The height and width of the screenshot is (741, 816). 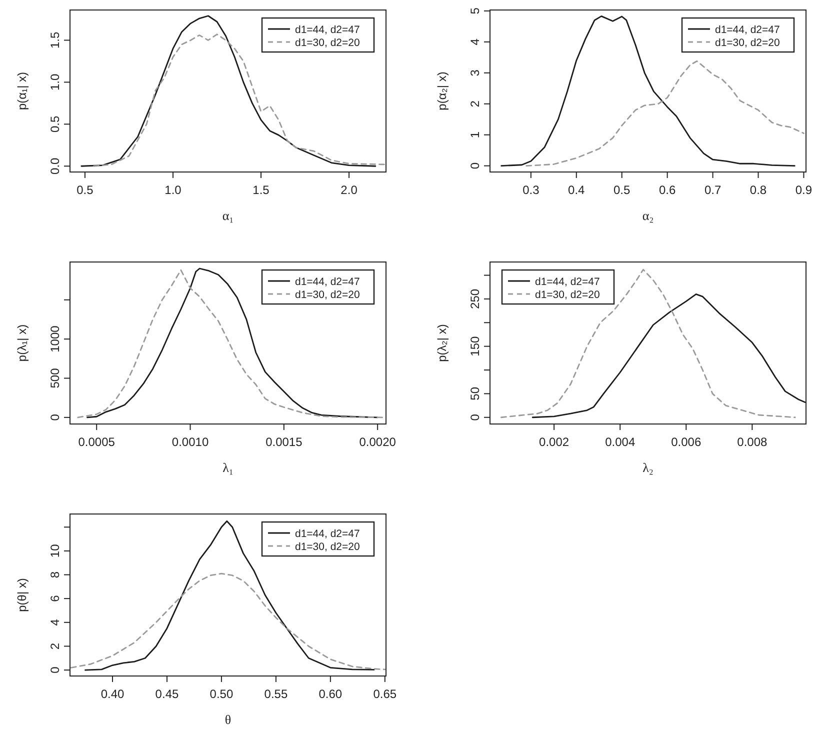 What do you see at coordinates (22, 343) in the screenshot?
I see `y-axis-title: p(λ₁| x)` at bounding box center [22, 343].